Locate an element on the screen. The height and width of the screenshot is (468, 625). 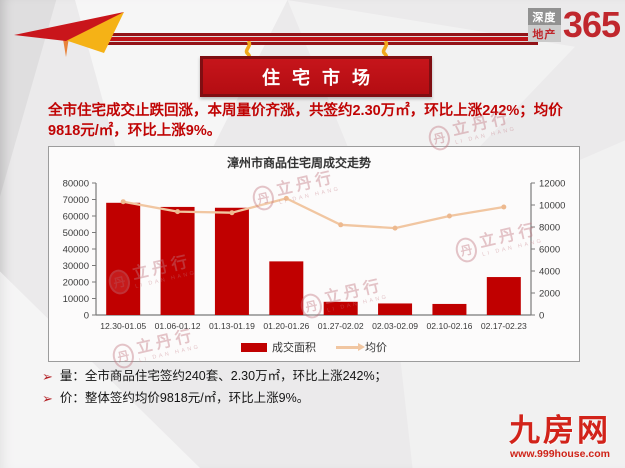
svg-text: 6000 is located at coordinates (549, 250).